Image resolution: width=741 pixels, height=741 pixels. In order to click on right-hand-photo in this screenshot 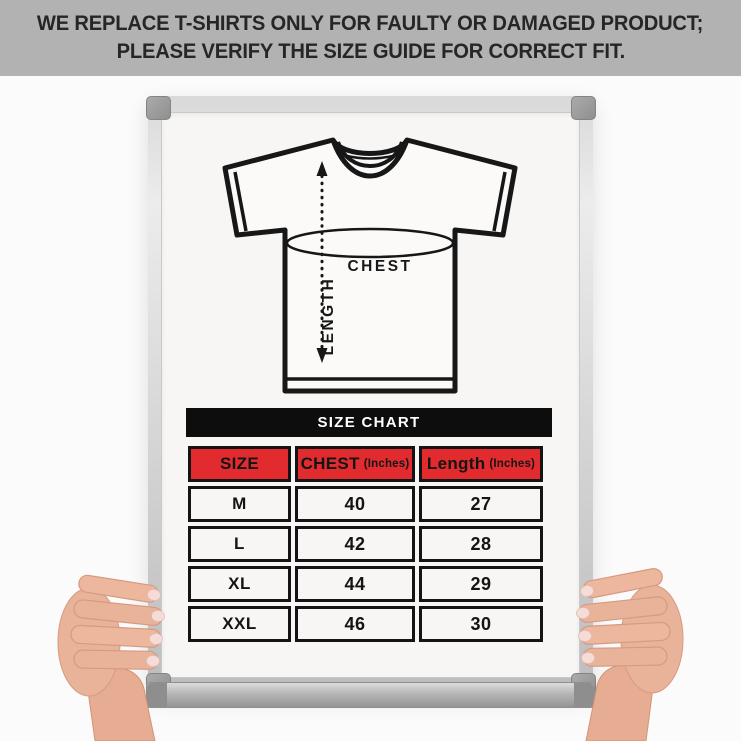, I will do `click(630, 654)`.